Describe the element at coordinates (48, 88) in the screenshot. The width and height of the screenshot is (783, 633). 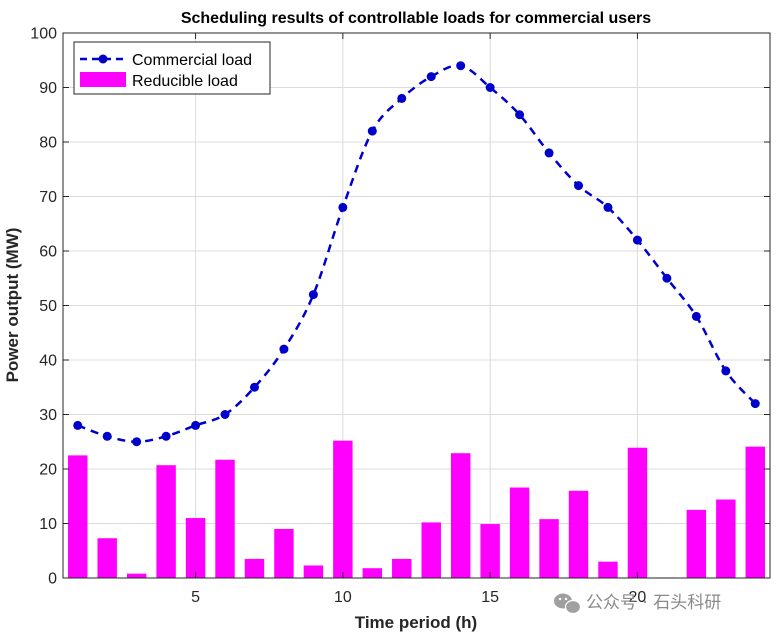
I see `y-tick-label: 90` at that location.